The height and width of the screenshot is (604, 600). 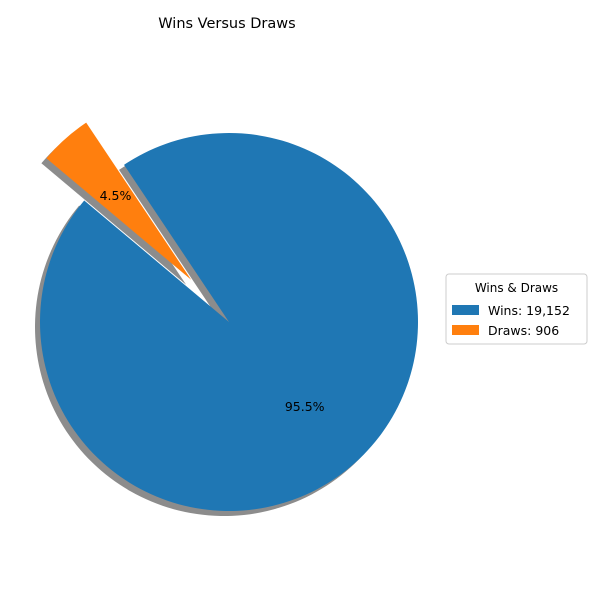 I want to click on legend-frame, so click(x=516, y=309).